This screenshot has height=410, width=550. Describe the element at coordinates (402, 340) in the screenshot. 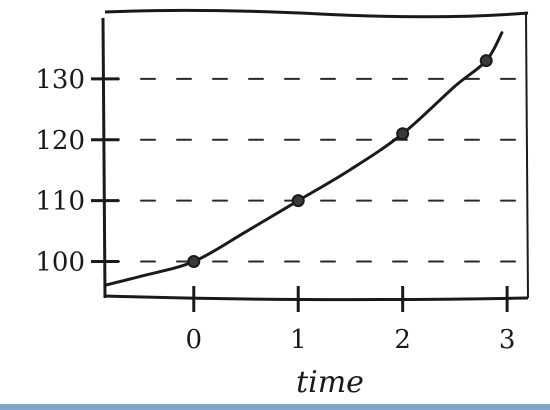

I see `x-tick-label-2: 2` at that location.